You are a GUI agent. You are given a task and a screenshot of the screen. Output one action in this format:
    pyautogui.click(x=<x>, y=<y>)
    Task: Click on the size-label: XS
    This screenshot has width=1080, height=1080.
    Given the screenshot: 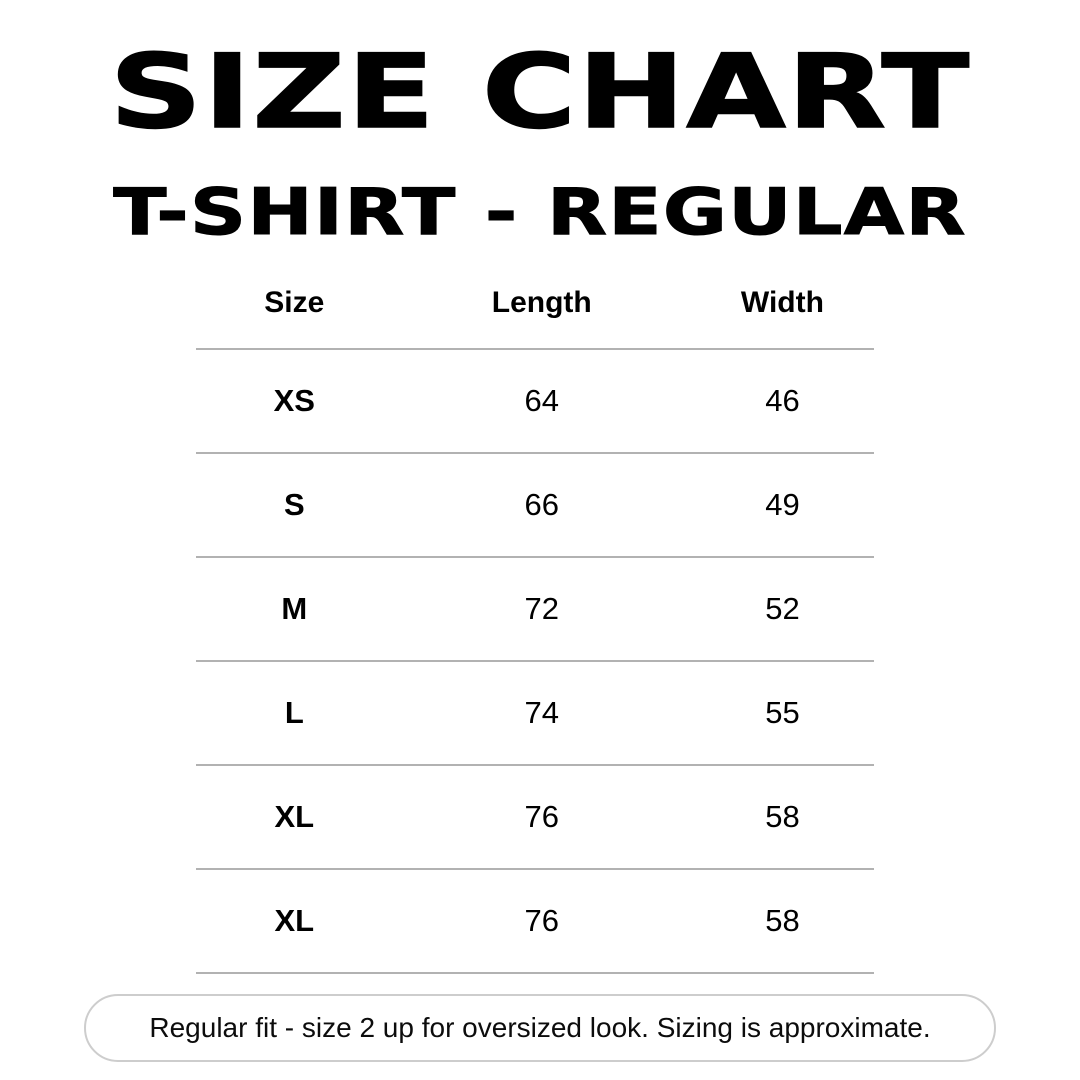 What is the action you would take?
    pyautogui.click(x=294, y=400)
    